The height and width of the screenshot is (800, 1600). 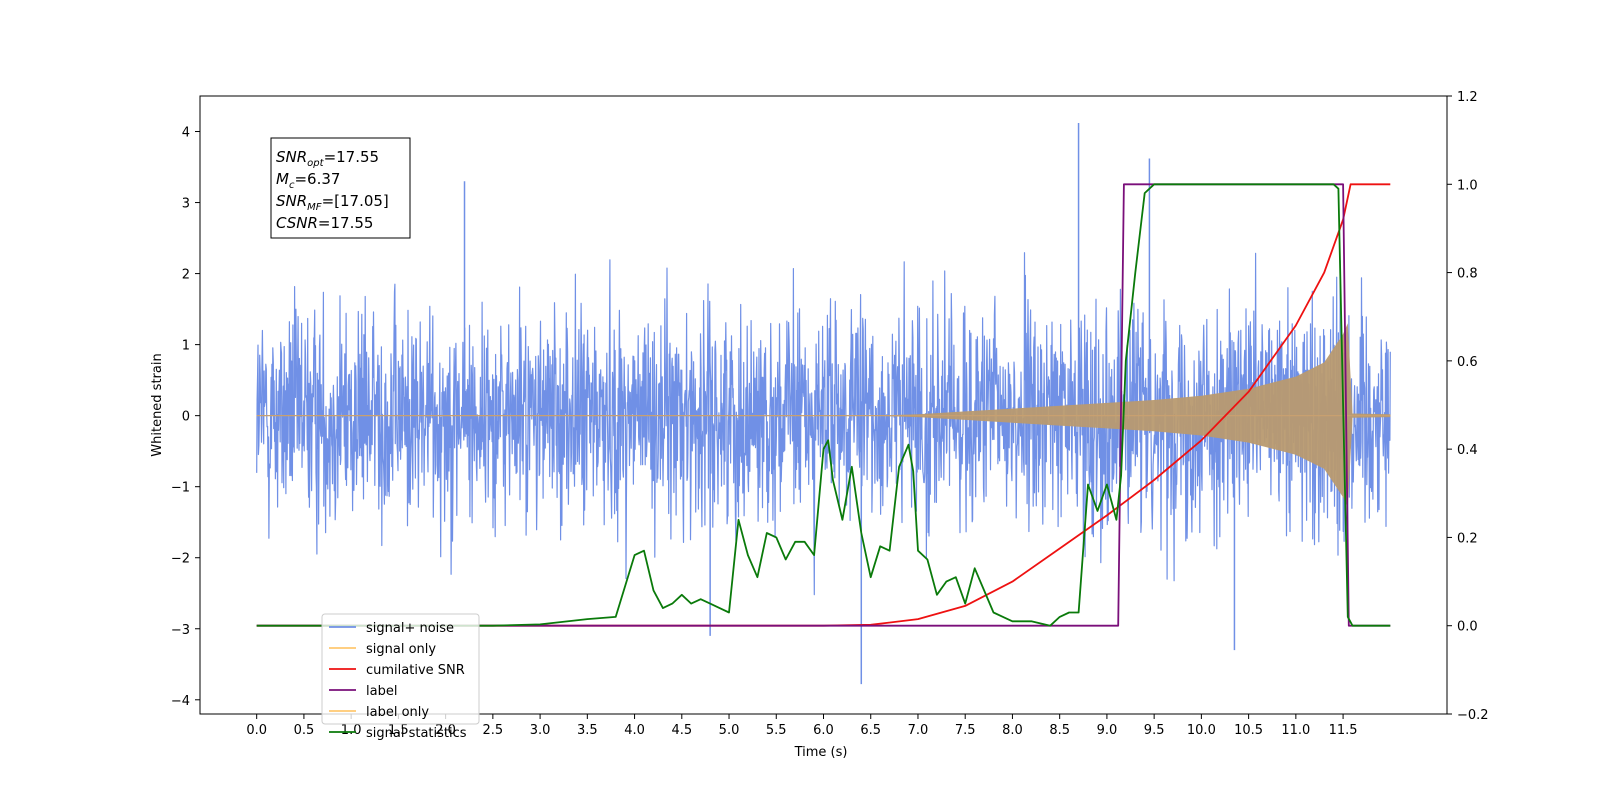 I want to click on y2-tick-label: 0.0, so click(x=1467, y=627).